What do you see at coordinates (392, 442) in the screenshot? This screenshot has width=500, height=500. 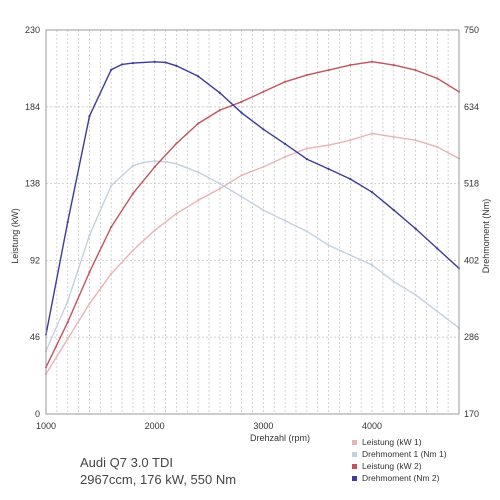 I see `legend-label: Leistung (kW 1)` at bounding box center [392, 442].